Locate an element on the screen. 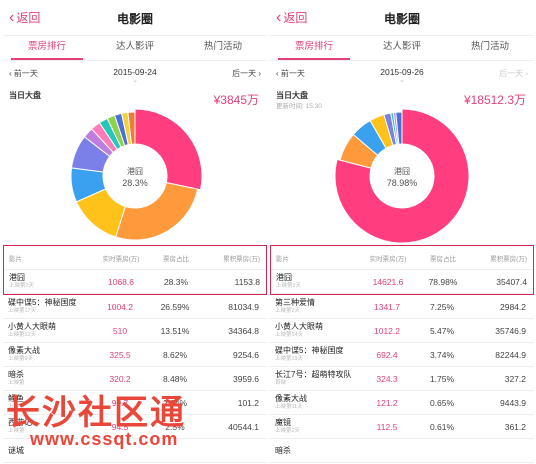 This screenshot has width=536, height=464. cumulative-box-office: 9443.9 is located at coordinates (513, 402).